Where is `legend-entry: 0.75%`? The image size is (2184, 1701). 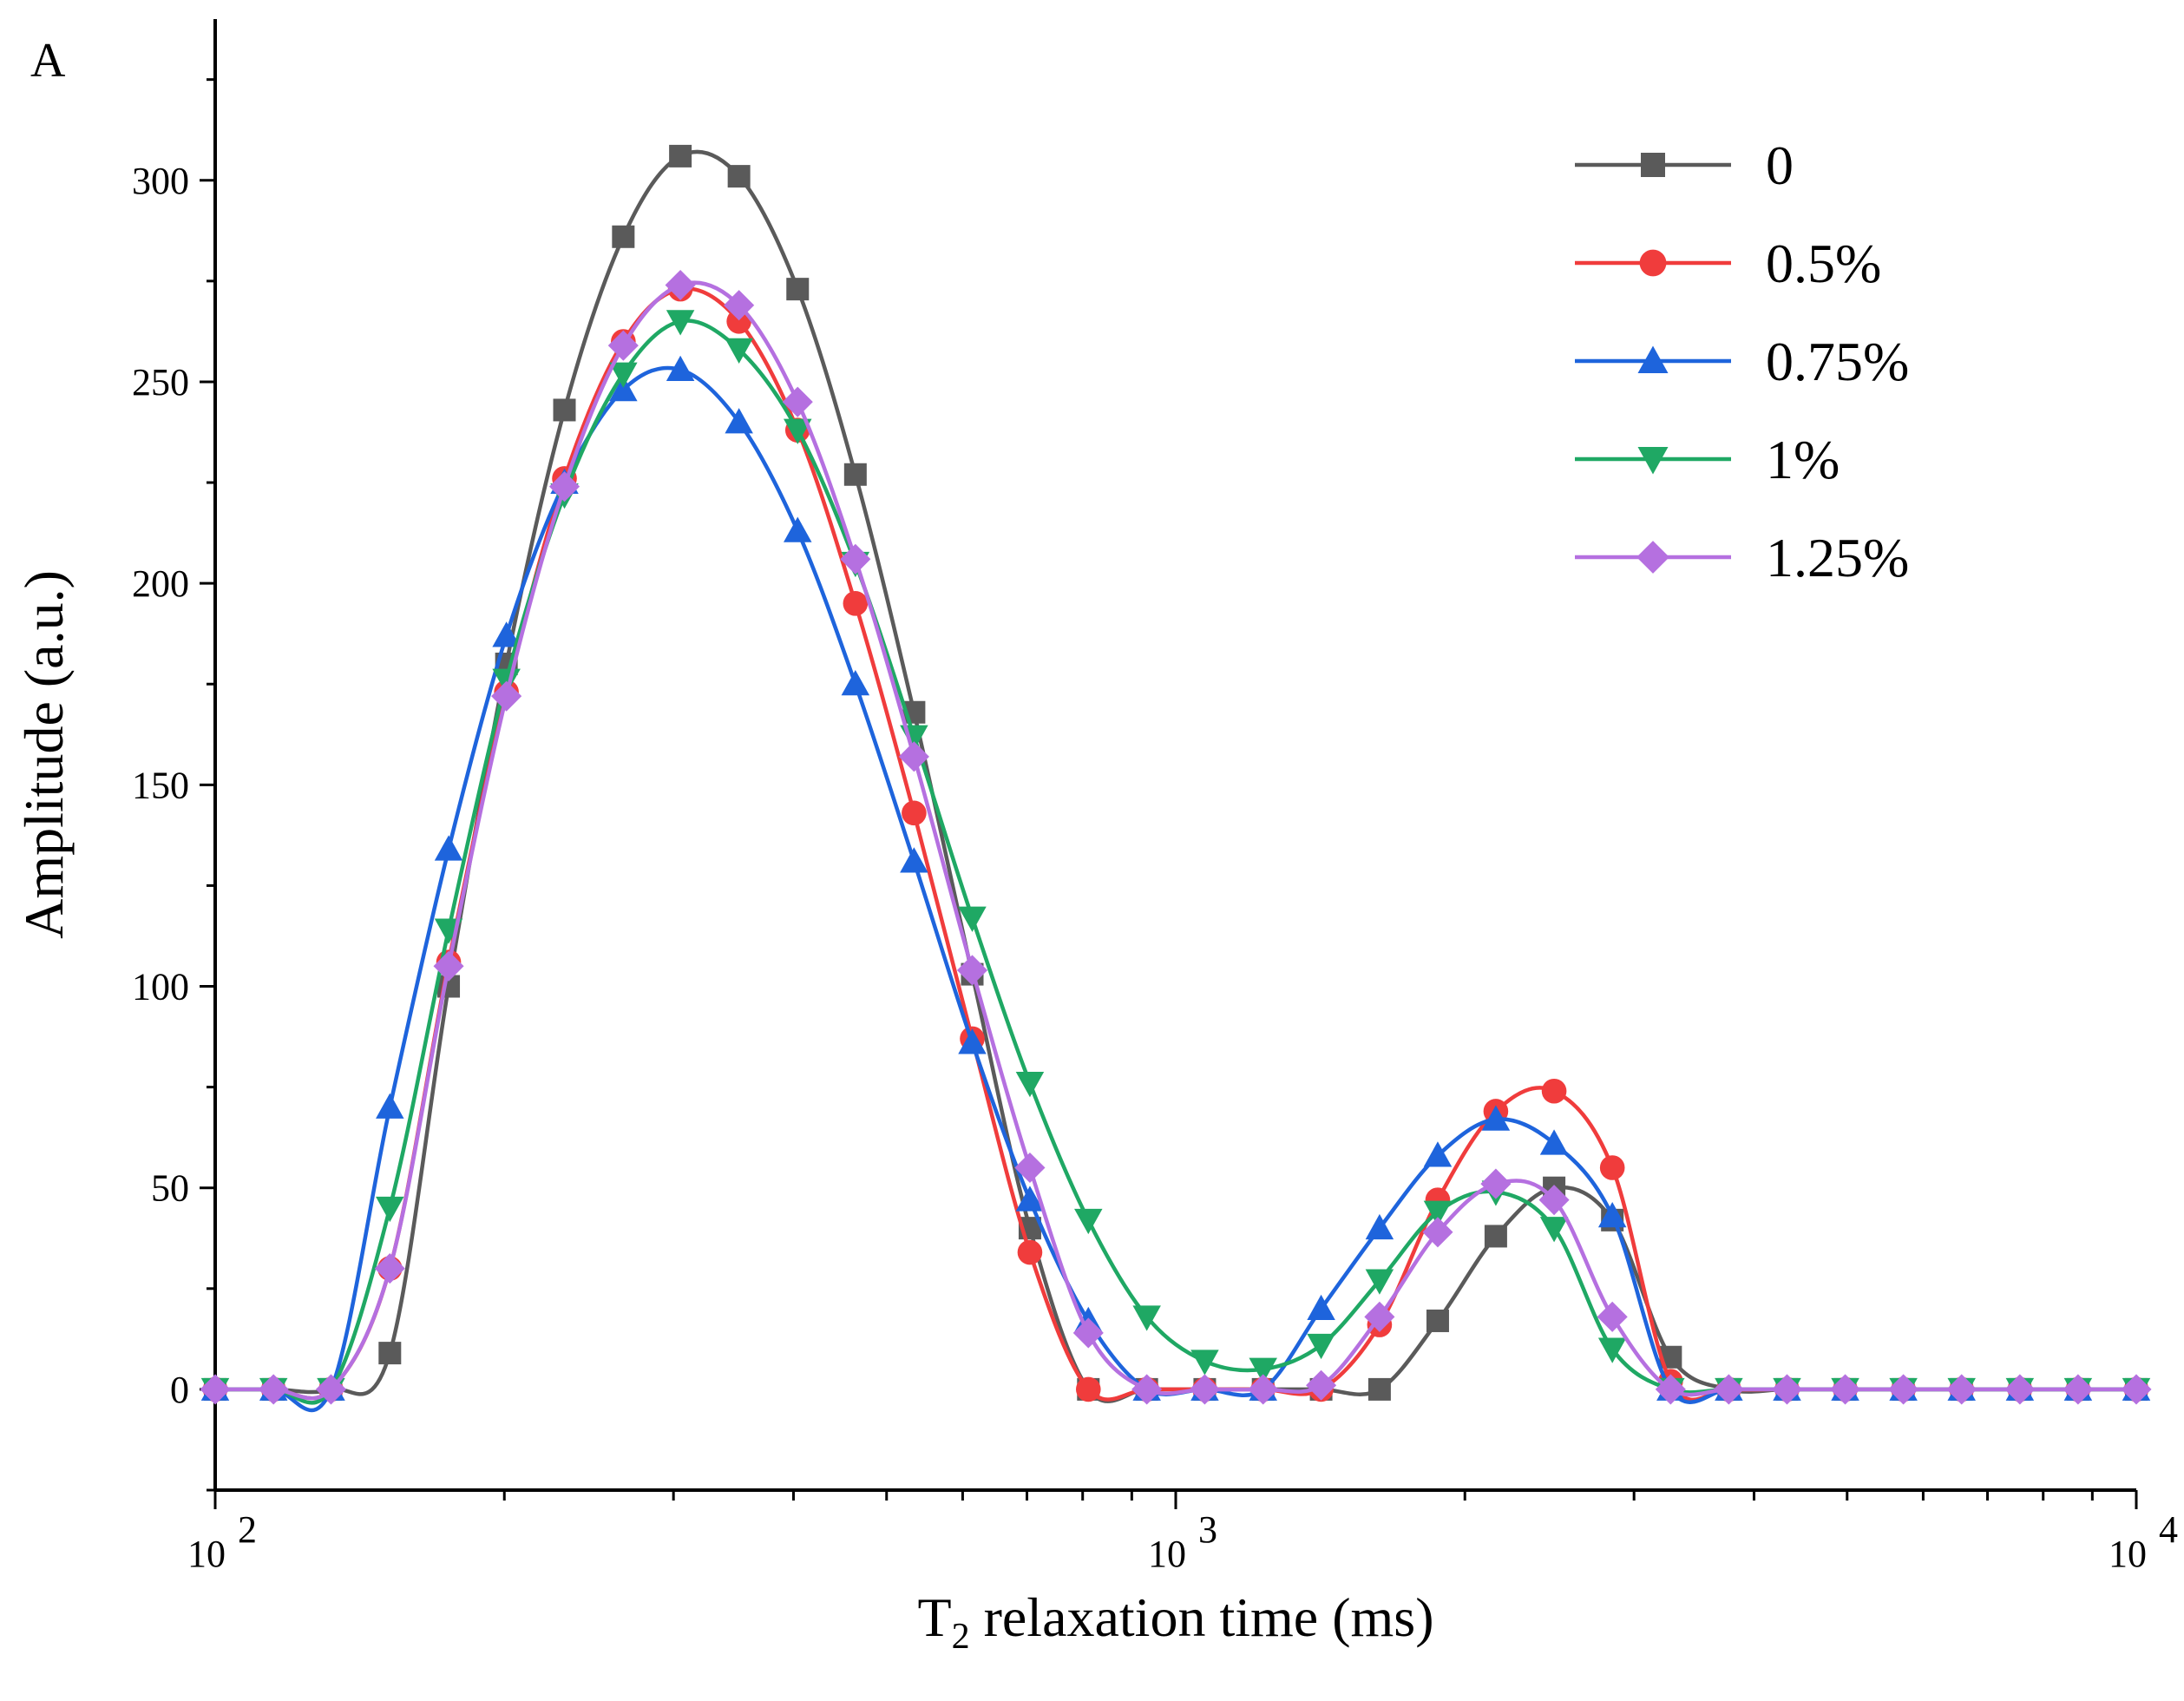 legend-entry: 0.75% is located at coordinates (1742, 362).